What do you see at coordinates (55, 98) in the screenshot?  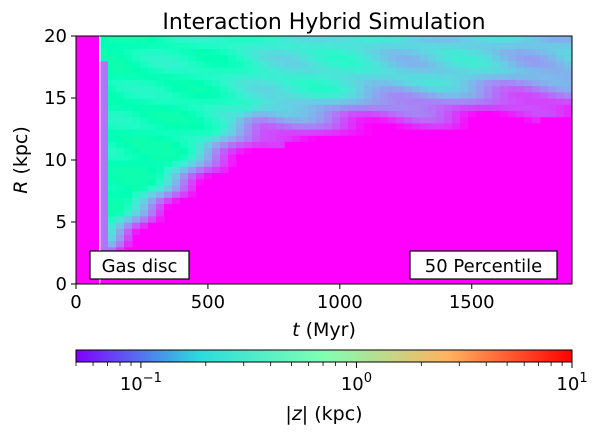 I see `y-tick-label: 15` at bounding box center [55, 98].